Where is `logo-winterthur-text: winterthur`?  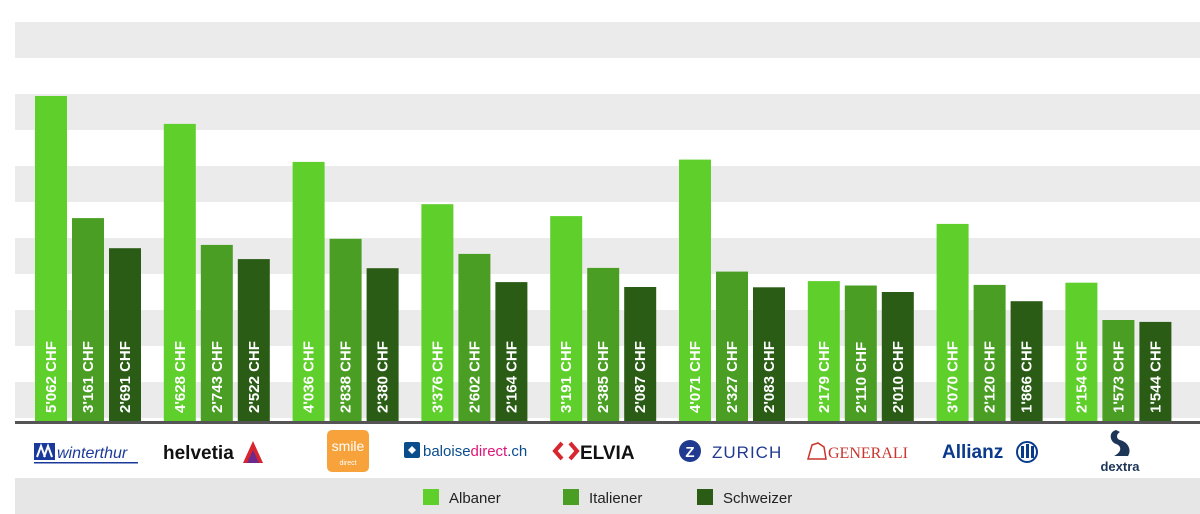 logo-winterthur-text: winterthur is located at coordinates (92, 453).